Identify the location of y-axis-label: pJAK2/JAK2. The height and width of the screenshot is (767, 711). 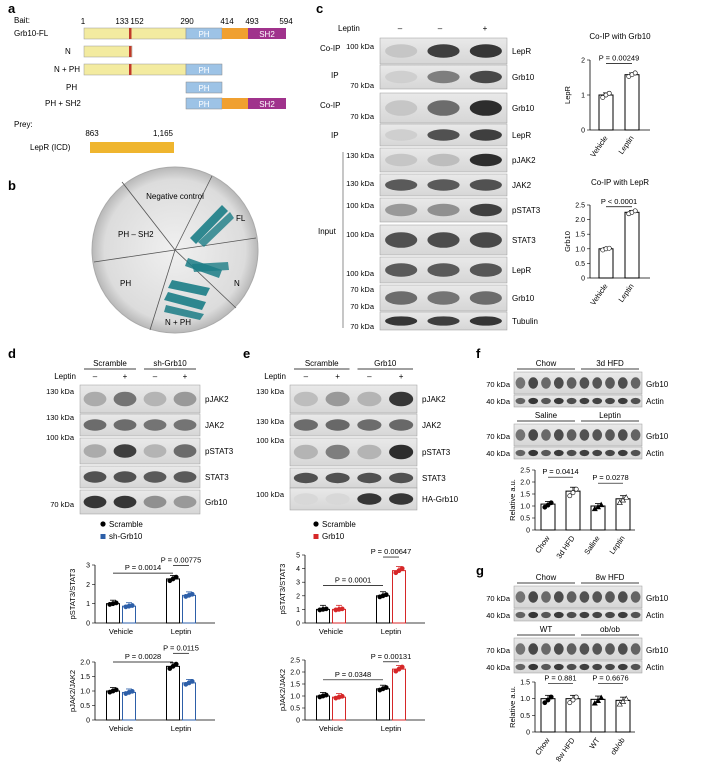
(72, 691).